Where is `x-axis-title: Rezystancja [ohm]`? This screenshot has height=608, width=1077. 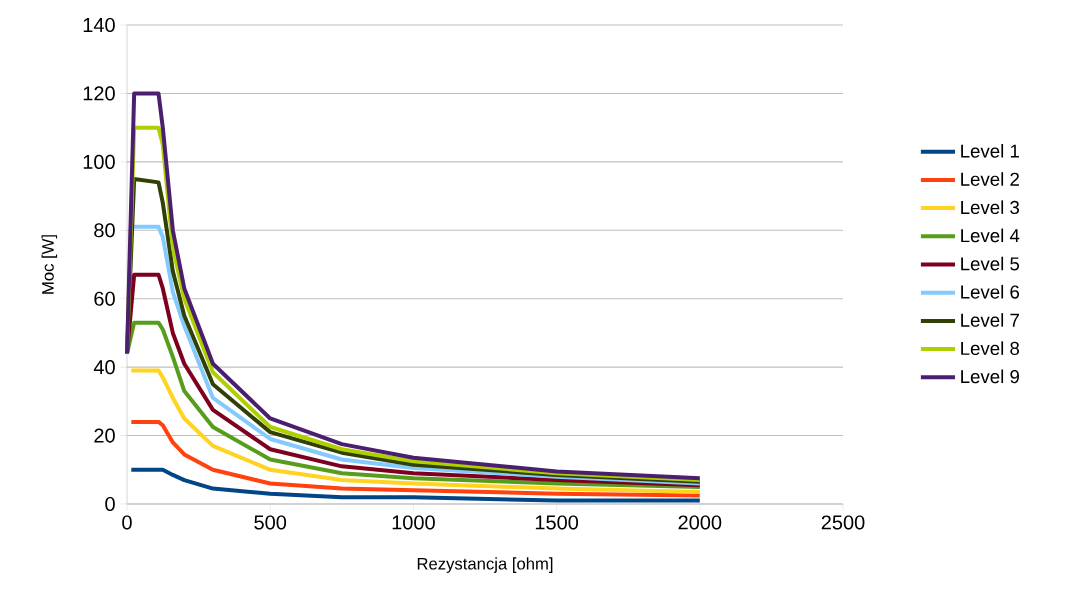
x-axis-title: Rezystancja [ohm] is located at coordinates (485, 565).